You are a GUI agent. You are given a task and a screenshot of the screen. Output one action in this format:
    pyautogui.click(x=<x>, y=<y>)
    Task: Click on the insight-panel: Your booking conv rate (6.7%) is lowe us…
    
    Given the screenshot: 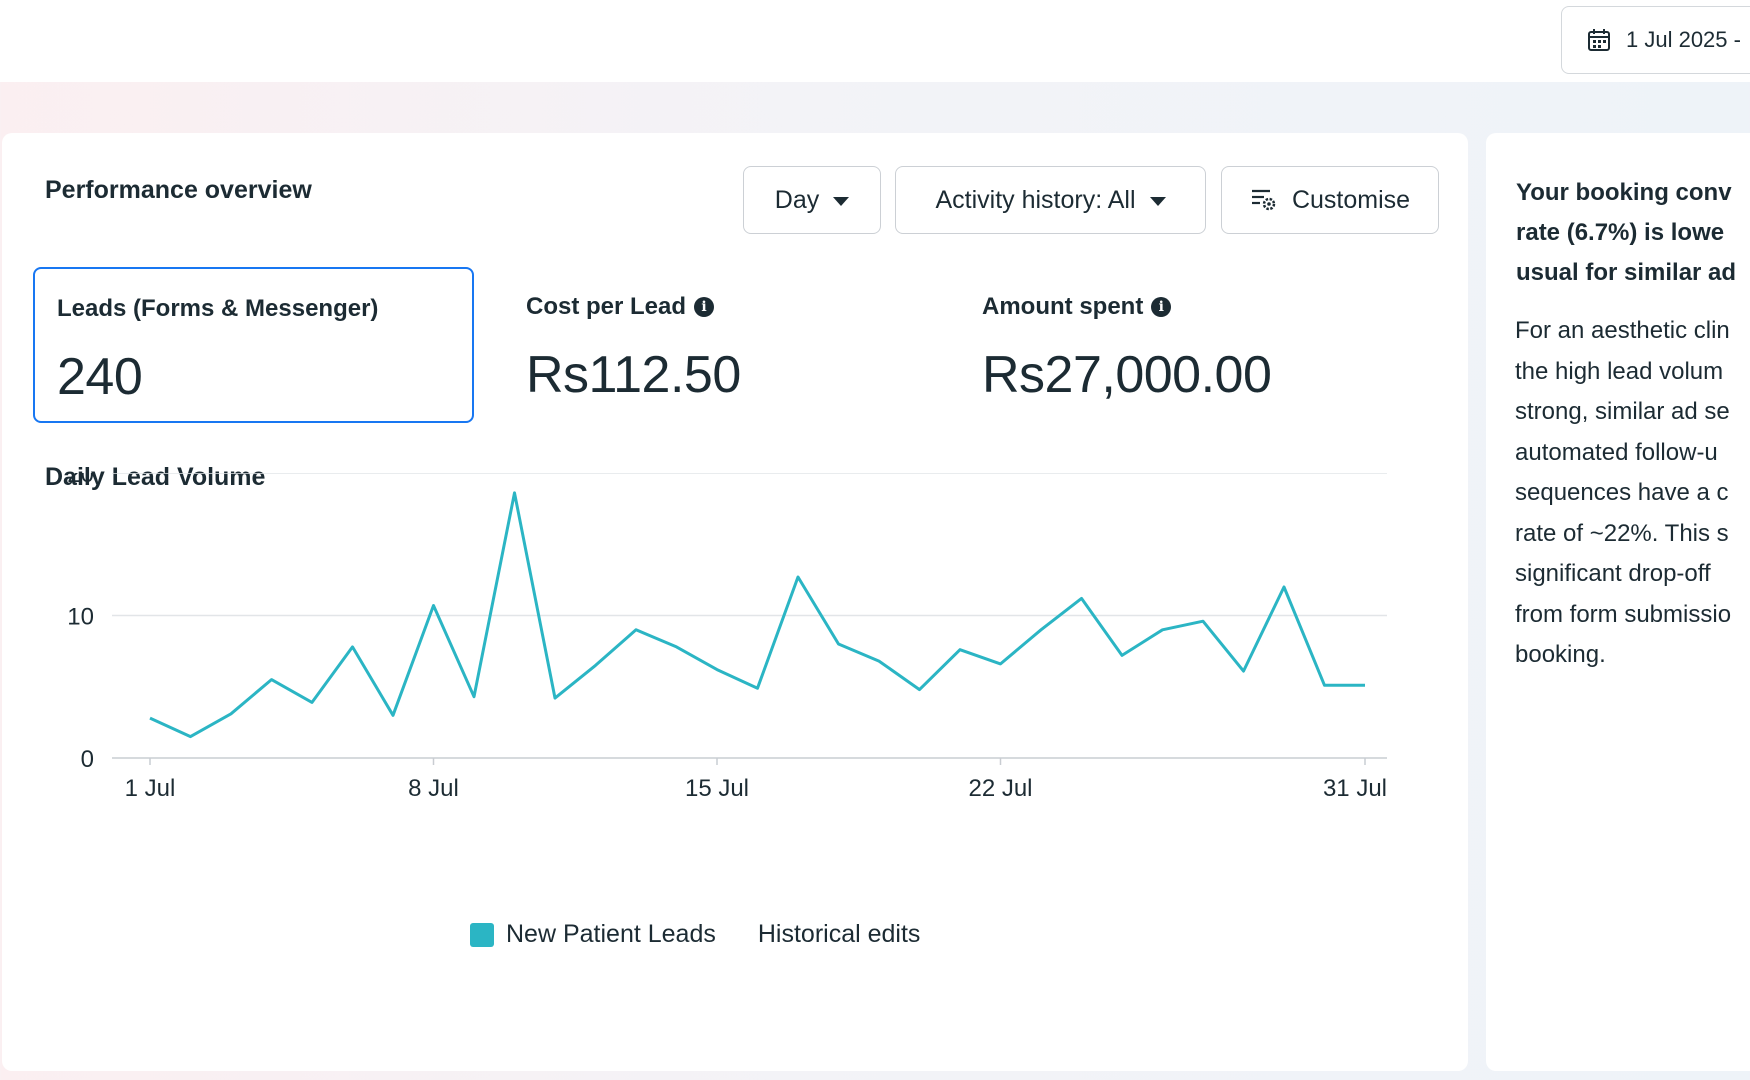 What is the action you would take?
    pyautogui.click(x=1618, y=602)
    